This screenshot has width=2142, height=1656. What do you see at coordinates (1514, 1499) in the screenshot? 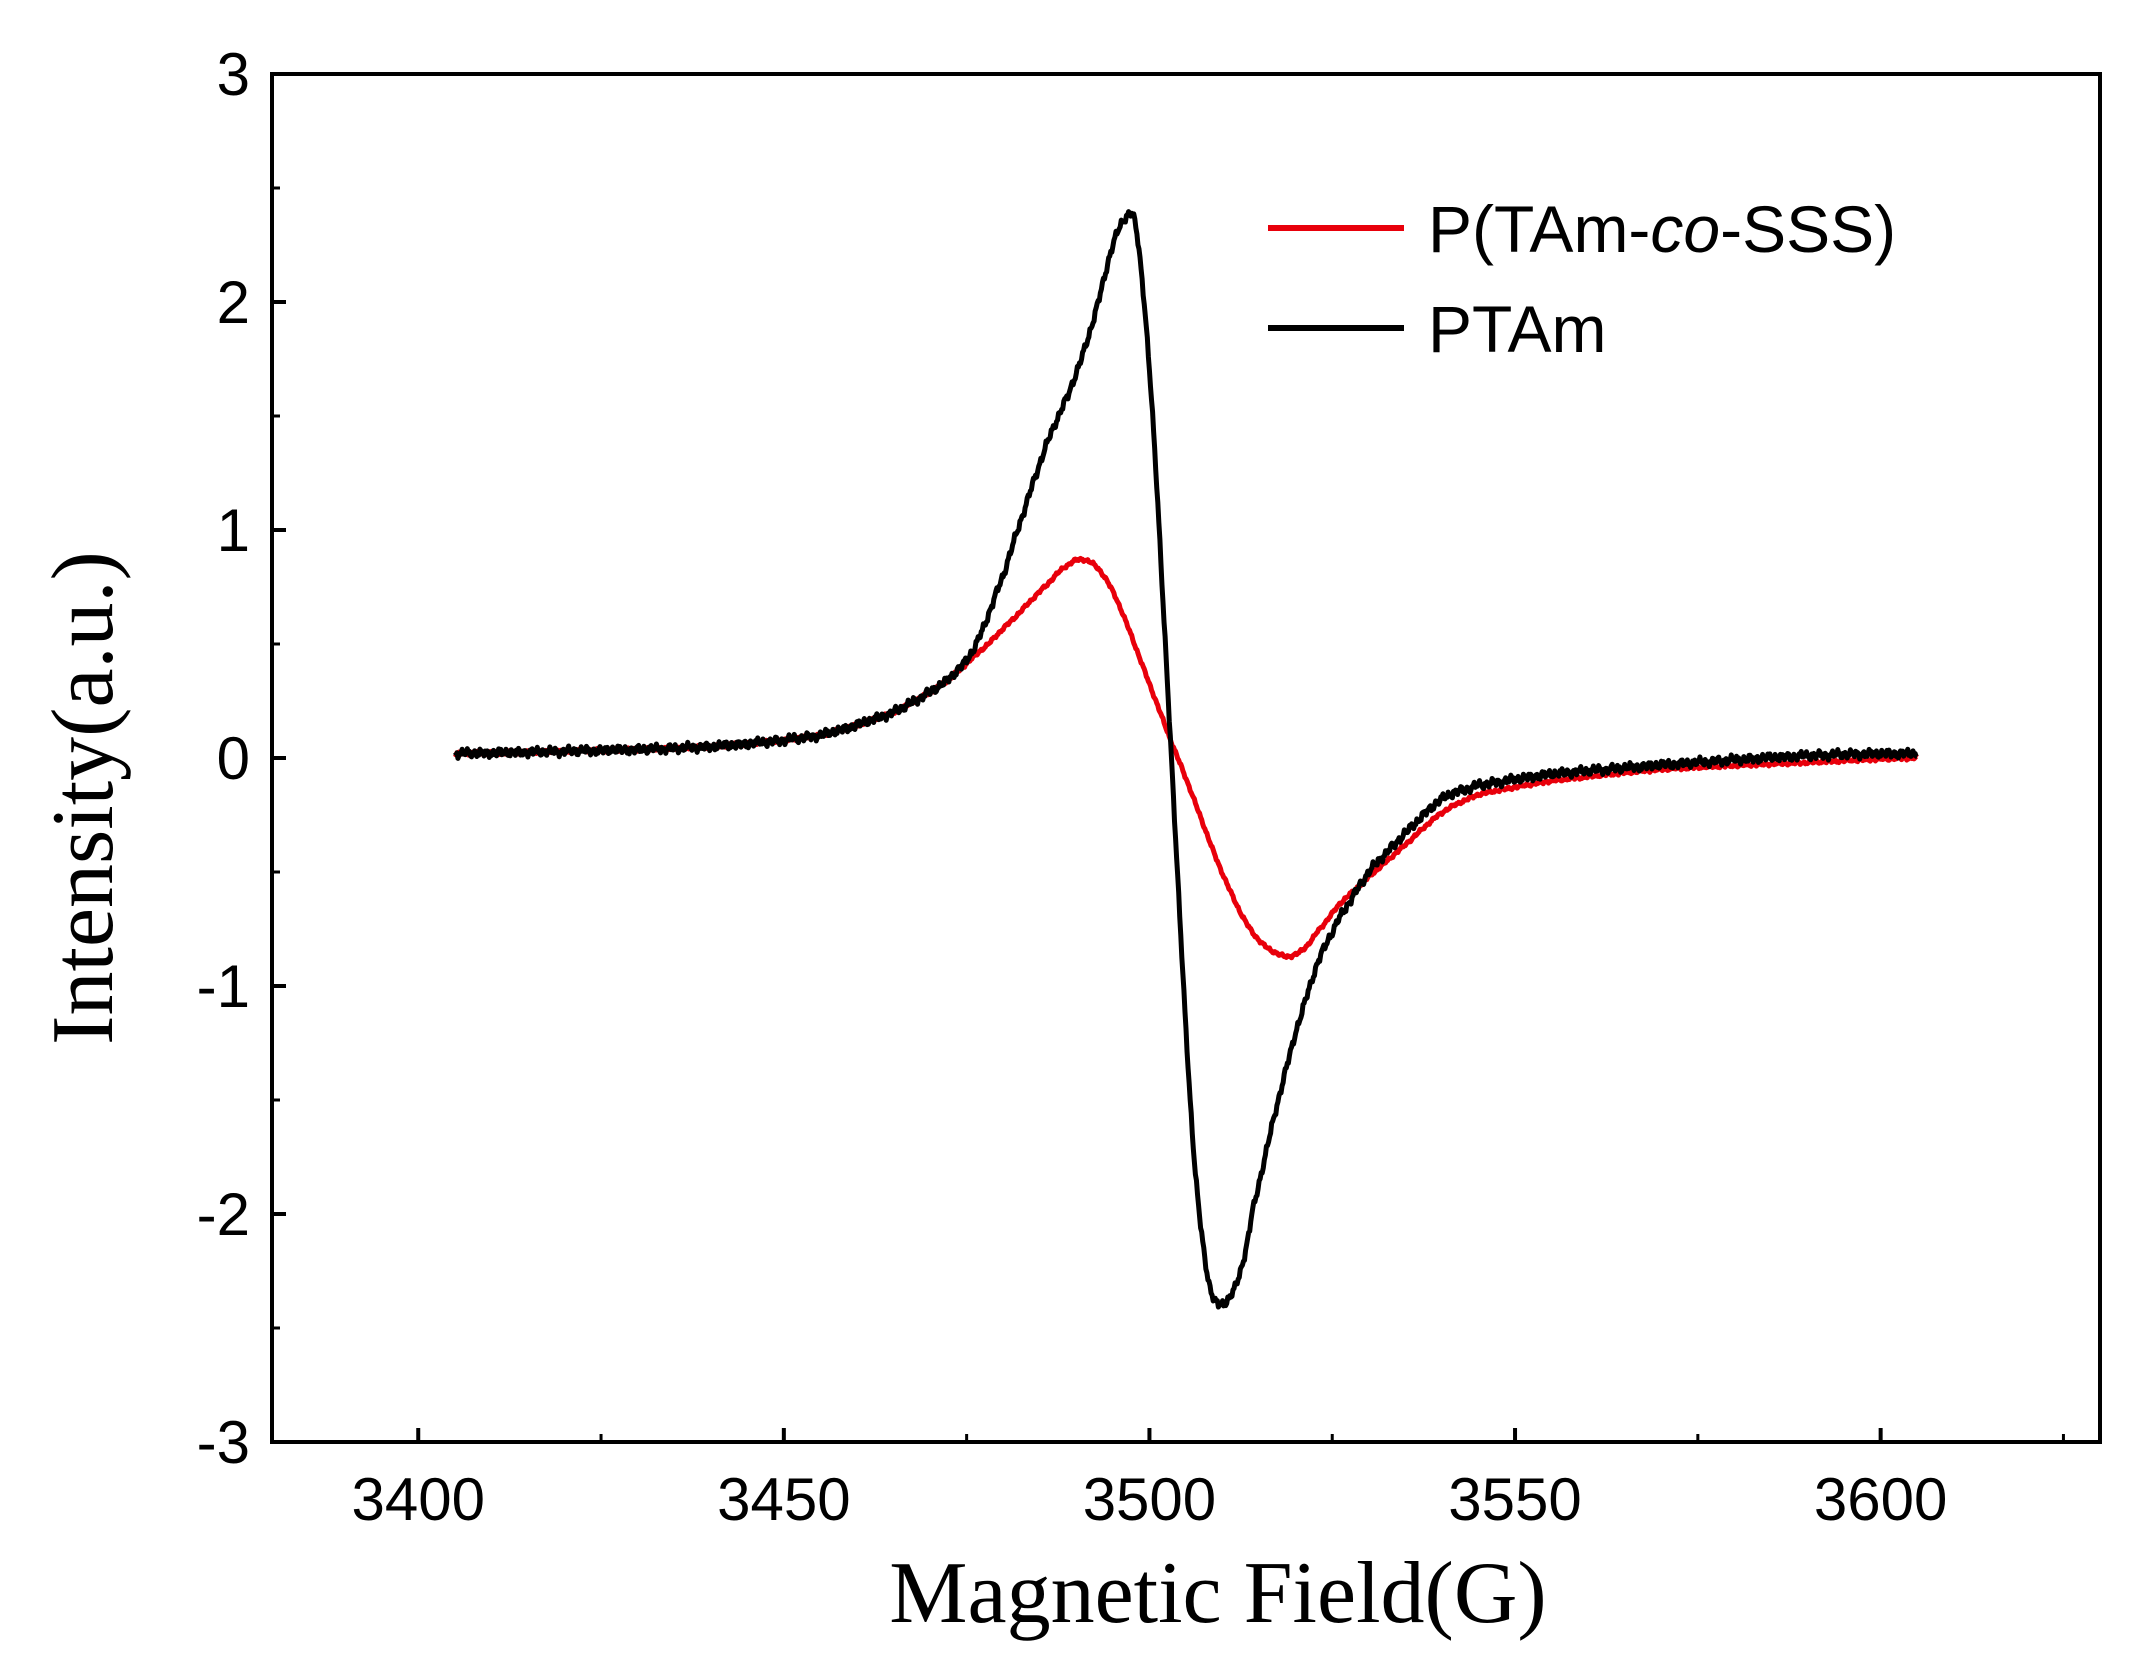
I see `x-tick-label: 3550` at bounding box center [1514, 1499].